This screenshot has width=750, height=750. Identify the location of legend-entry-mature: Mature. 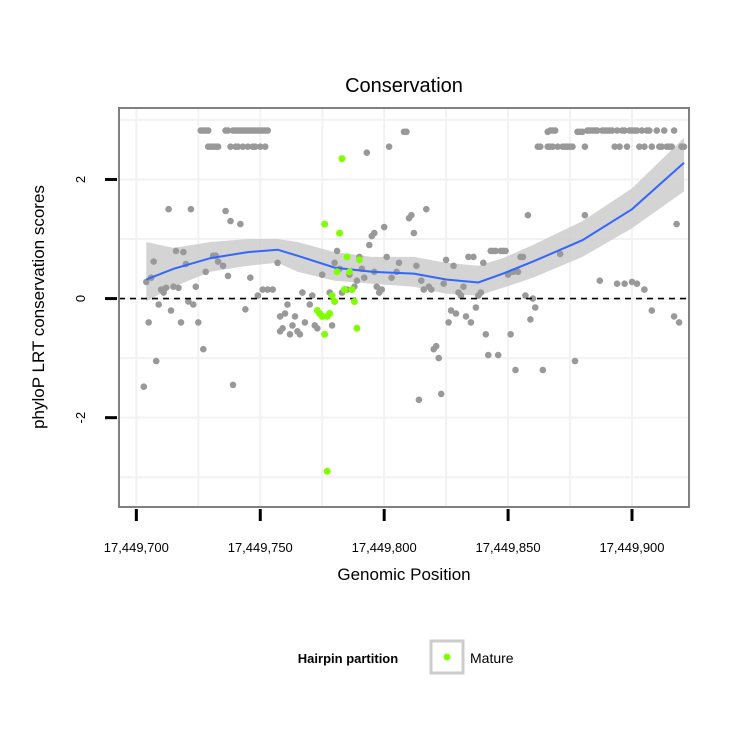
(492, 658).